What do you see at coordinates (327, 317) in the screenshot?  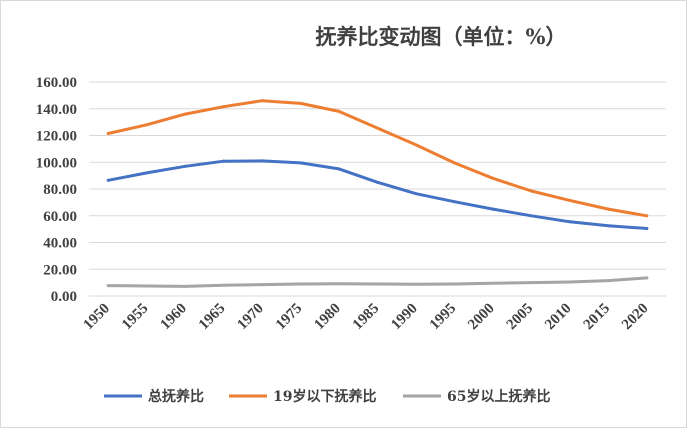 I see `x-tick-label: 1980` at bounding box center [327, 317].